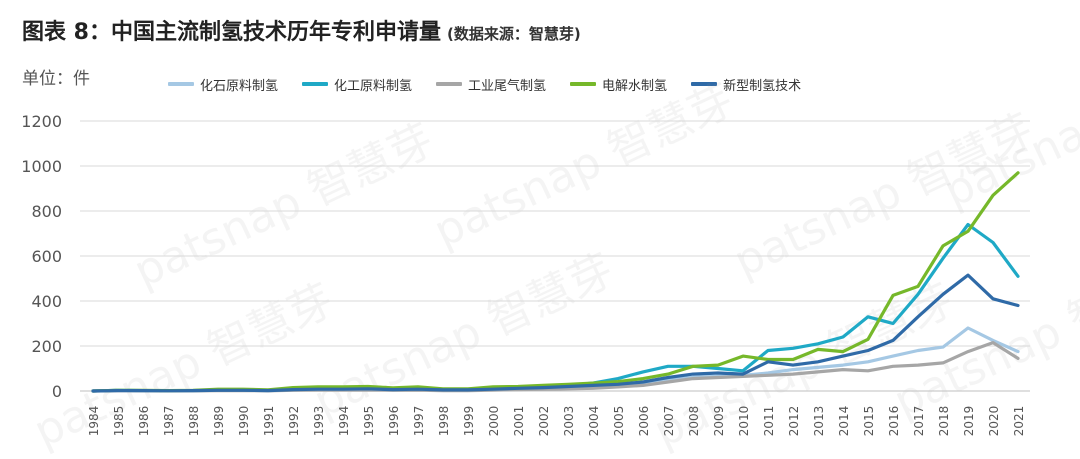 Image resolution: width=1080 pixels, height=459 pixels. I want to click on legend-label: 新型制氢技术, so click(762, 86).